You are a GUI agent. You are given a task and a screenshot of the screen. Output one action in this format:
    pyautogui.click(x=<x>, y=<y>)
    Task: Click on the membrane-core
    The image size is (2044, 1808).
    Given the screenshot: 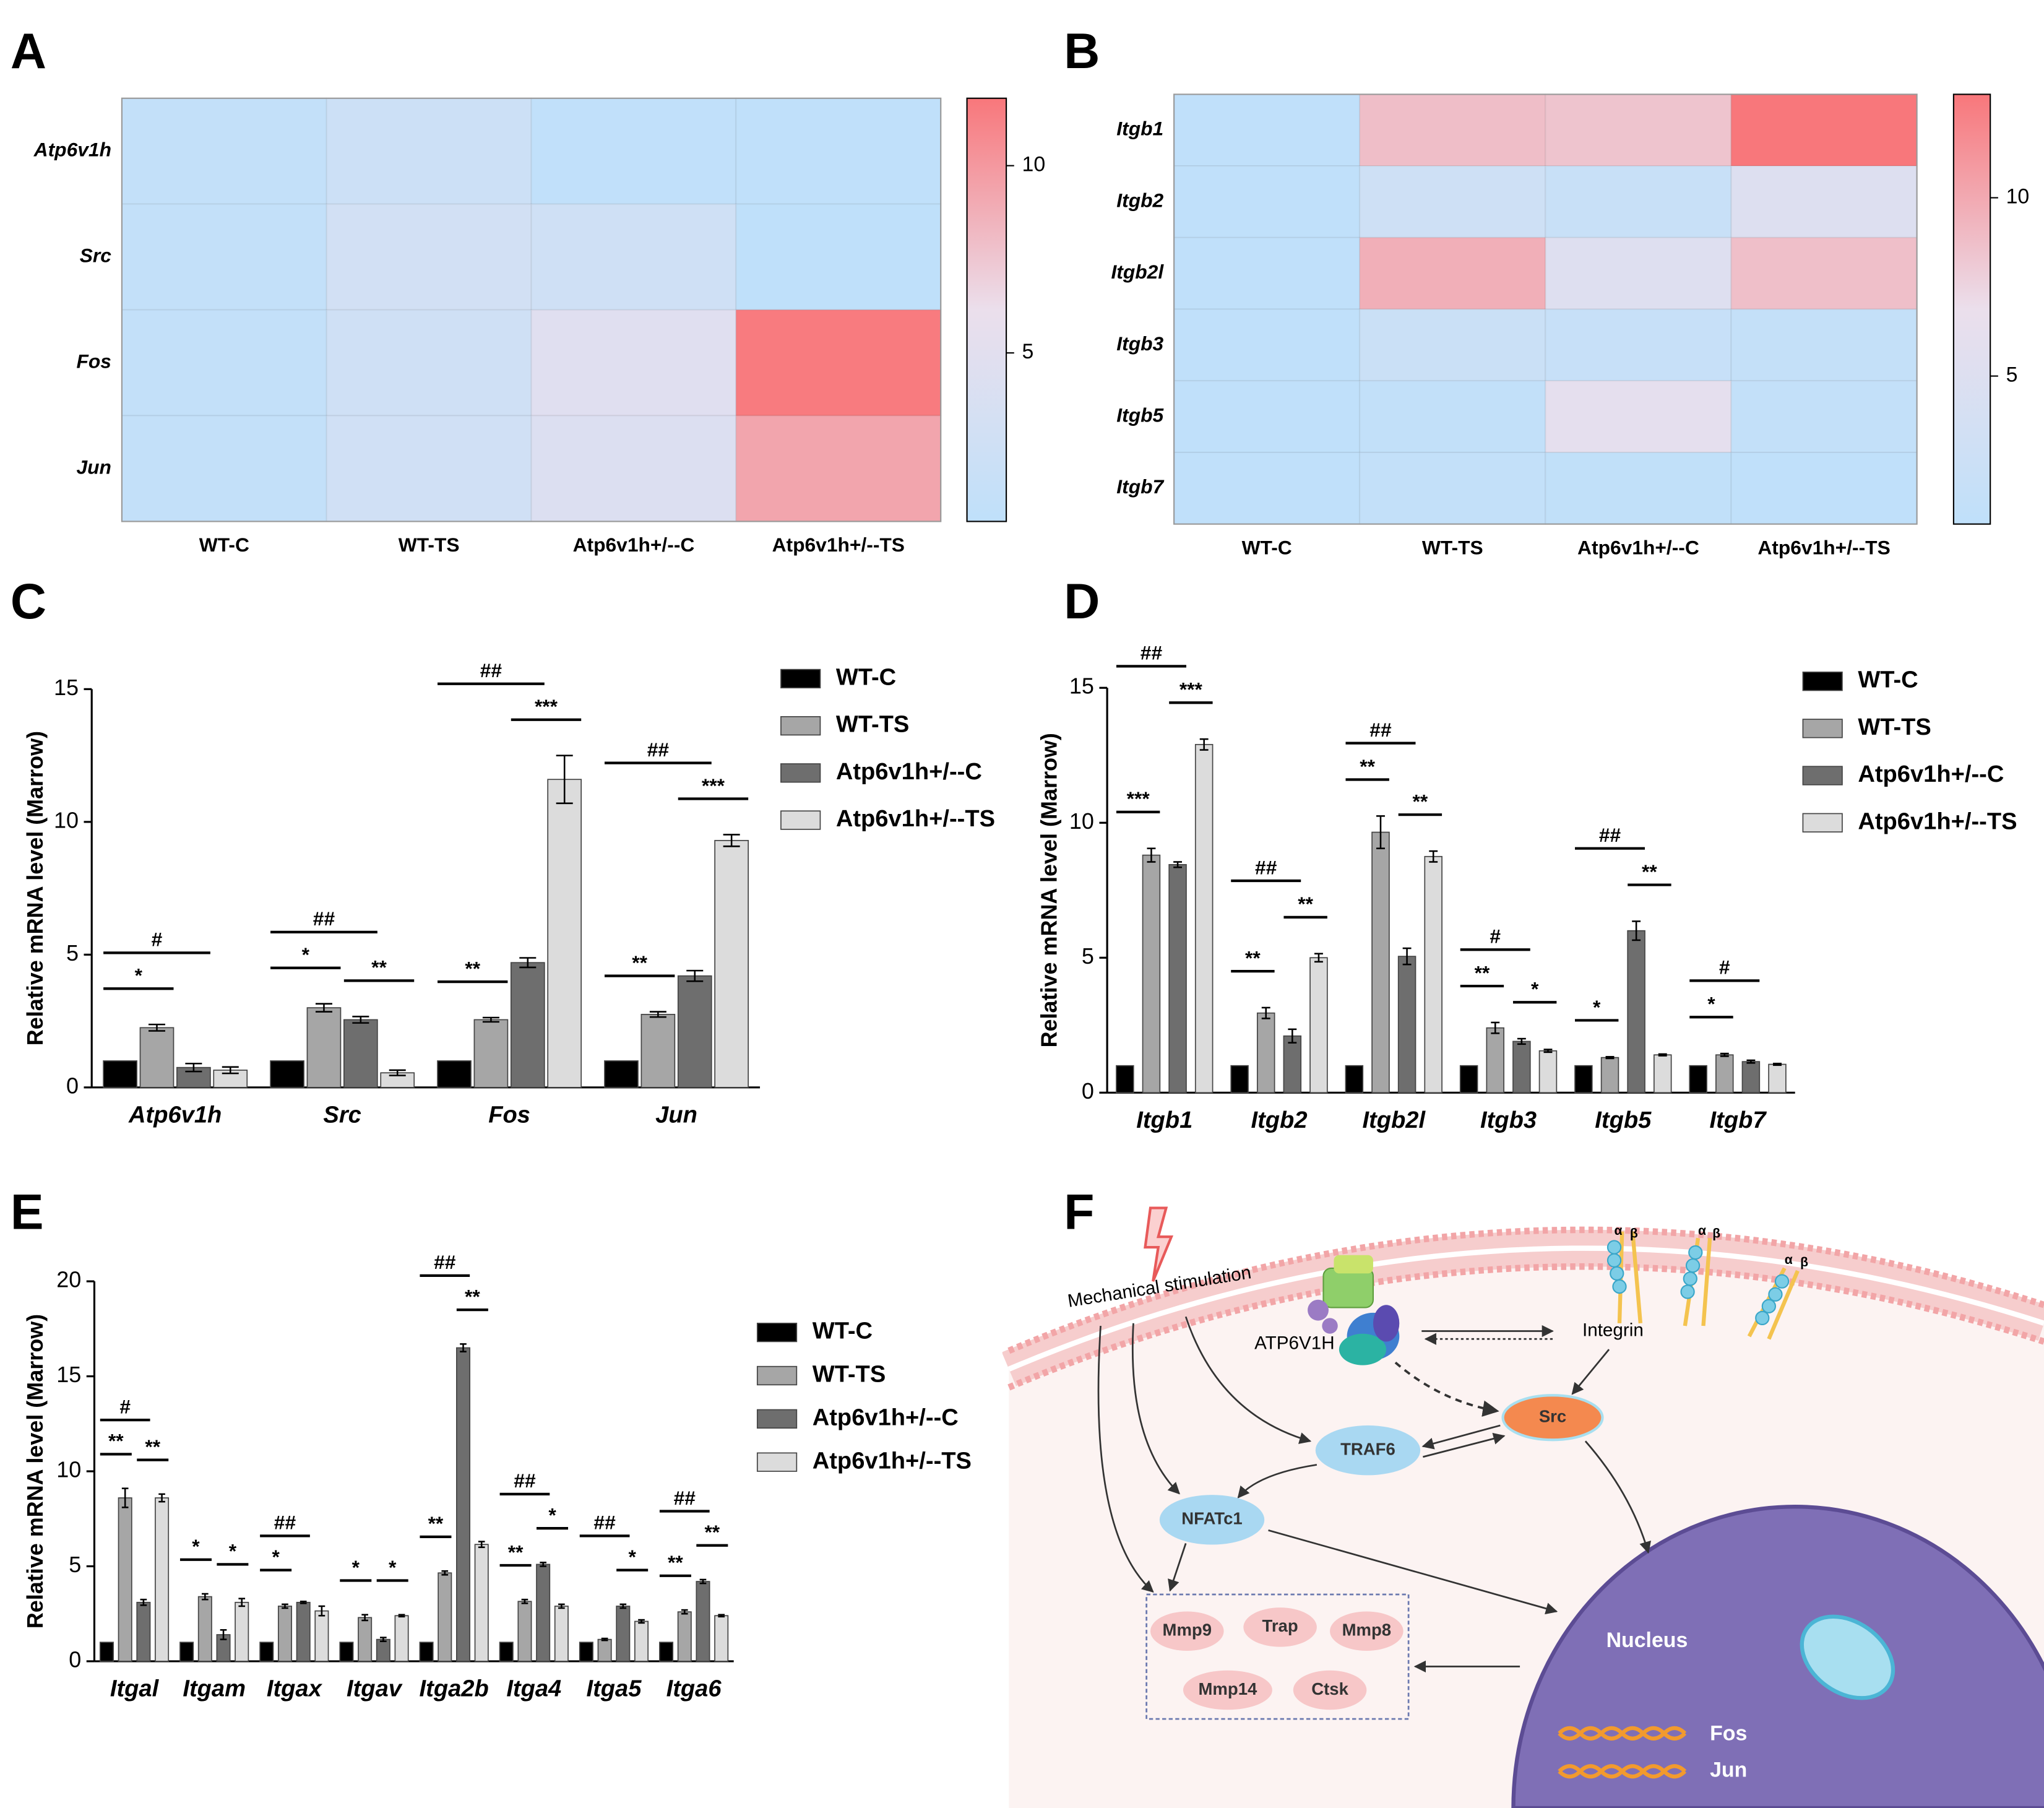 What is the action you would take?
    pyautogui.click(x=1525, y=1309)
    